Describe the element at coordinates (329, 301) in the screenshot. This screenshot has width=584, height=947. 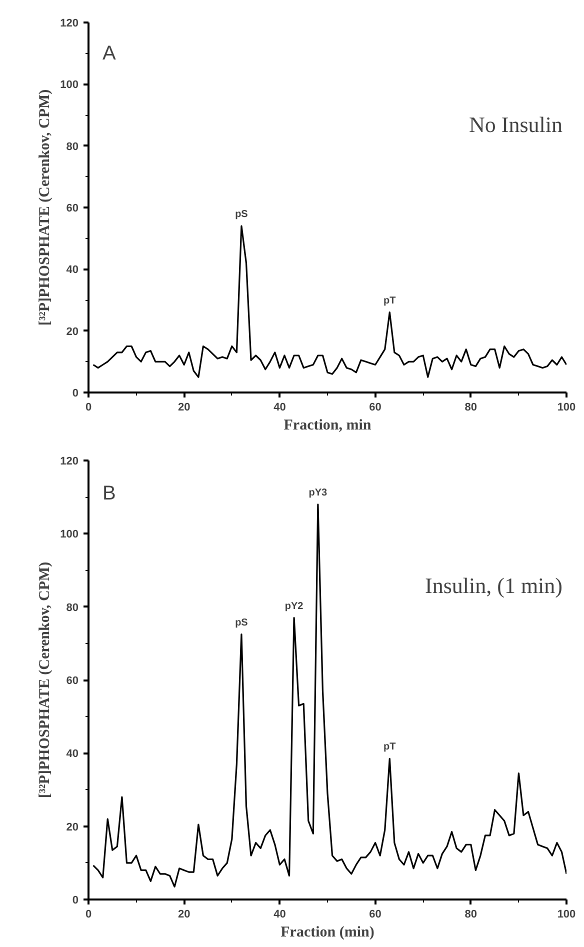
I see `line-series` at that location.